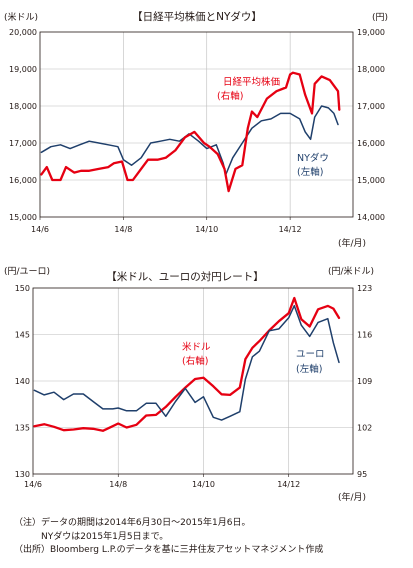 This screenshot has width=413, height=568. I want to click on series-label: ユーロ, so click(310, 354).